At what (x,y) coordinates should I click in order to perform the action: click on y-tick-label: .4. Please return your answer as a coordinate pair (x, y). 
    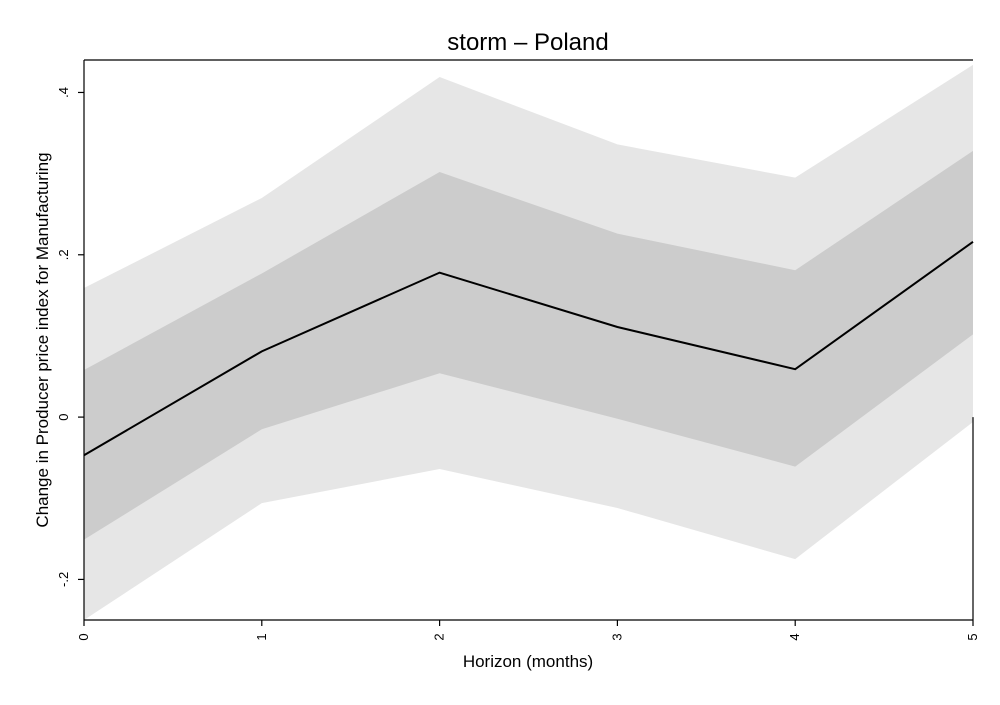
    Looking at the image, I should click on (63, 92).